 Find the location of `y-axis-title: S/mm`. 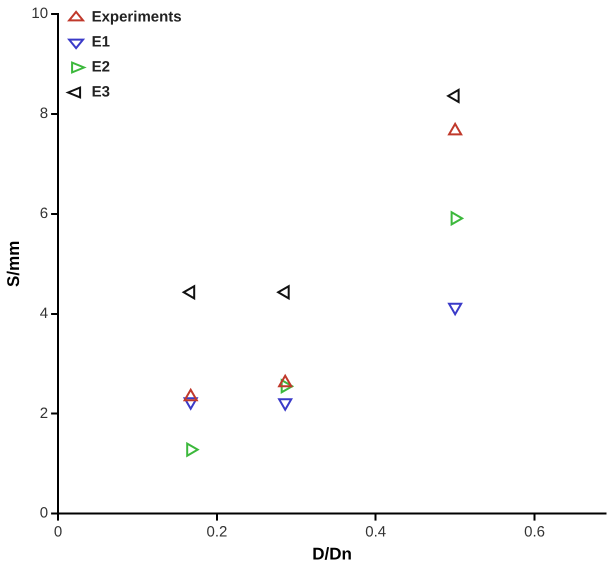

y-axis-title: S/mm is located at coordinates (13, 263).